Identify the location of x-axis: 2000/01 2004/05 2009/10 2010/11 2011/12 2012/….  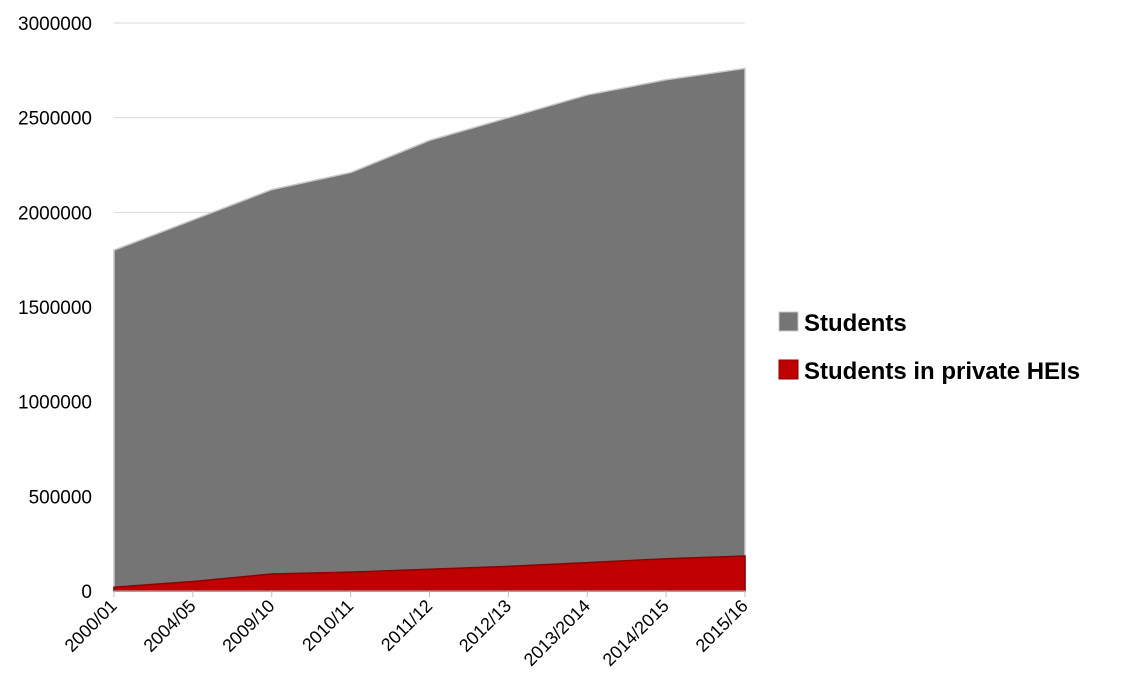
(406, 630).